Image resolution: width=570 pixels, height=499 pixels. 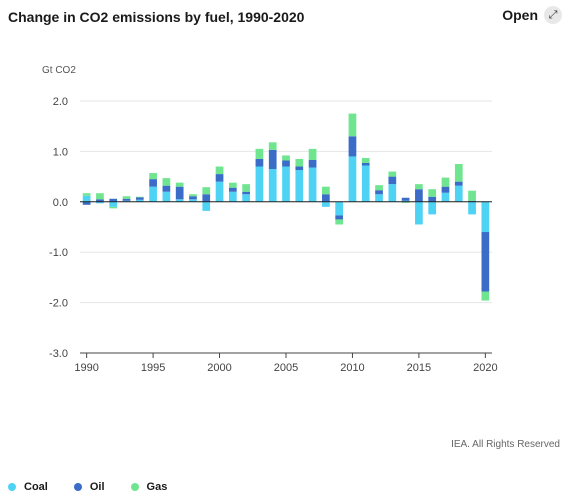 I want to click on bar-coal-2014, so click(x=405, y=201).